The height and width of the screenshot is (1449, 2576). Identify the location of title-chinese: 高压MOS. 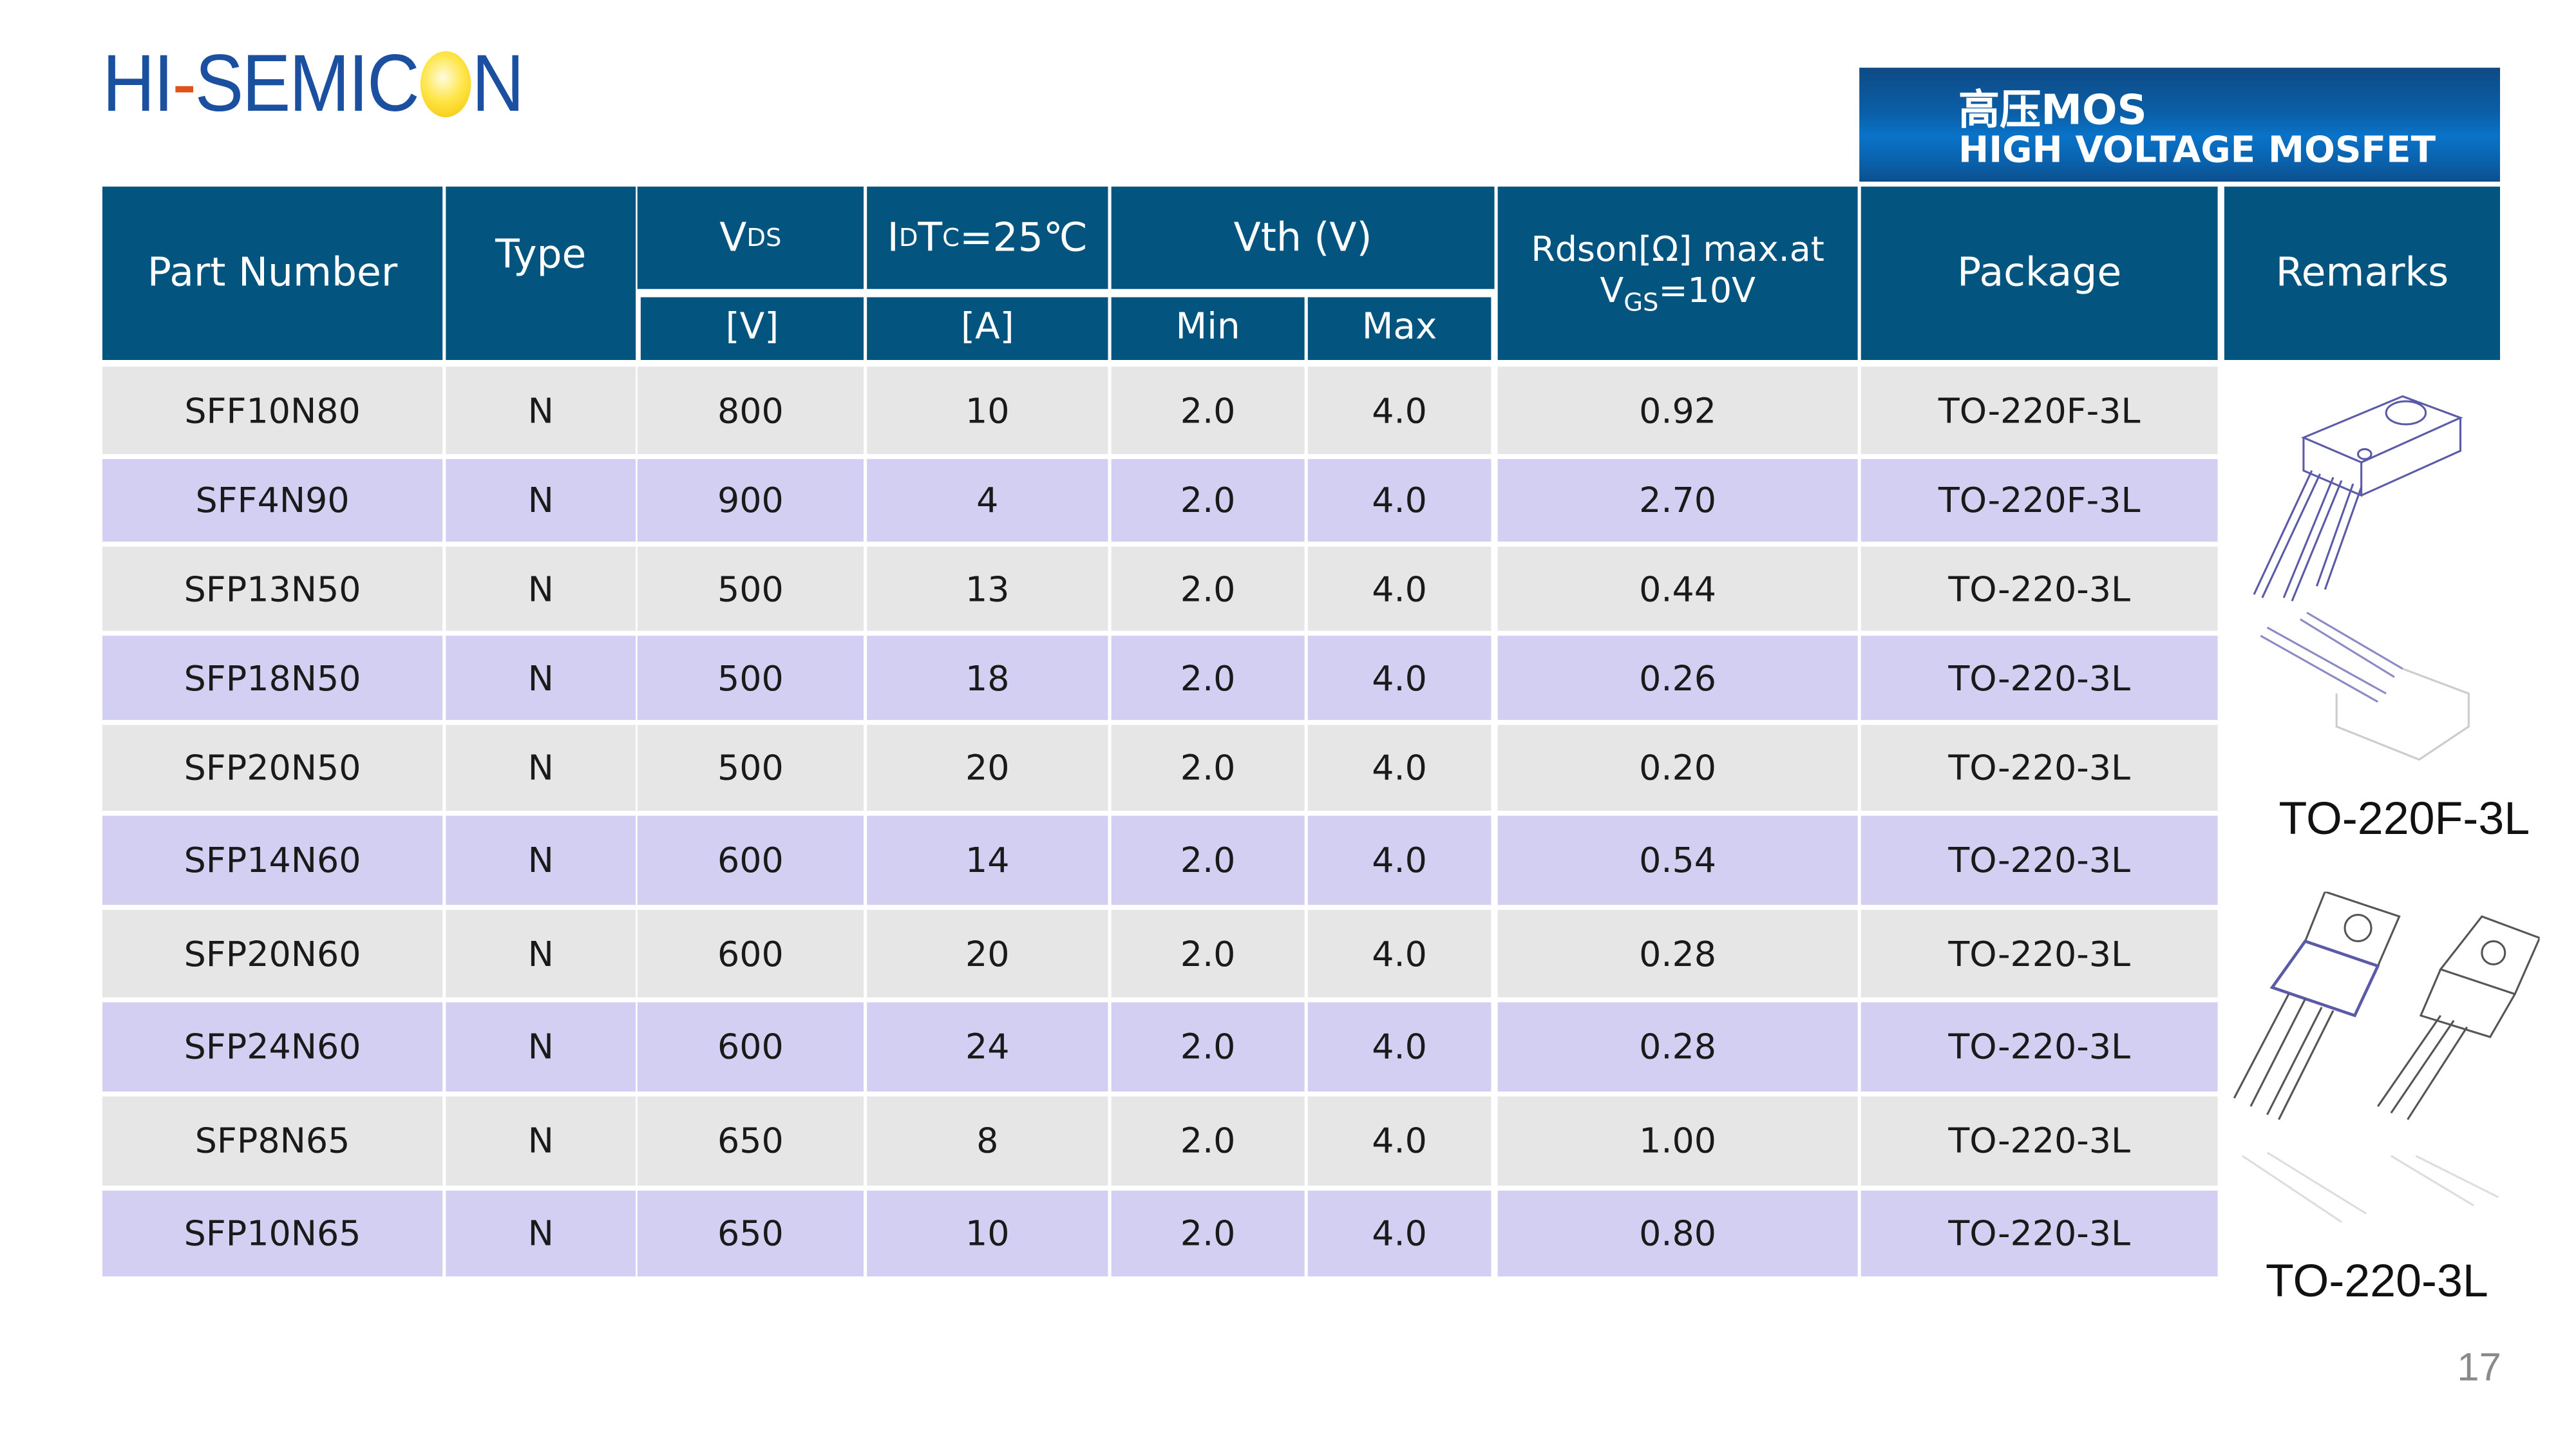
(2052, 110).